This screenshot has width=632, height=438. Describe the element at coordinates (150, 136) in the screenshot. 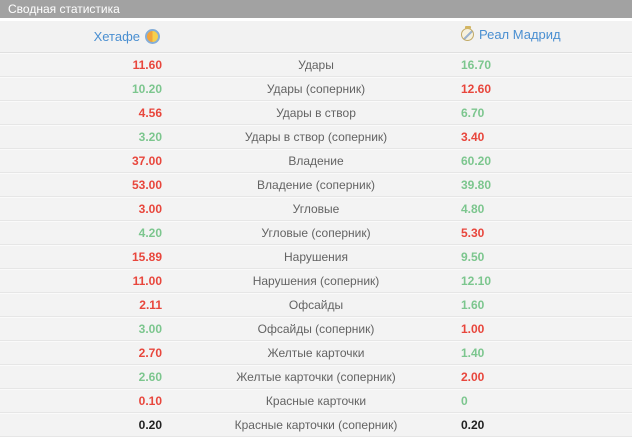

I see `home-value: 3.20` at that location.